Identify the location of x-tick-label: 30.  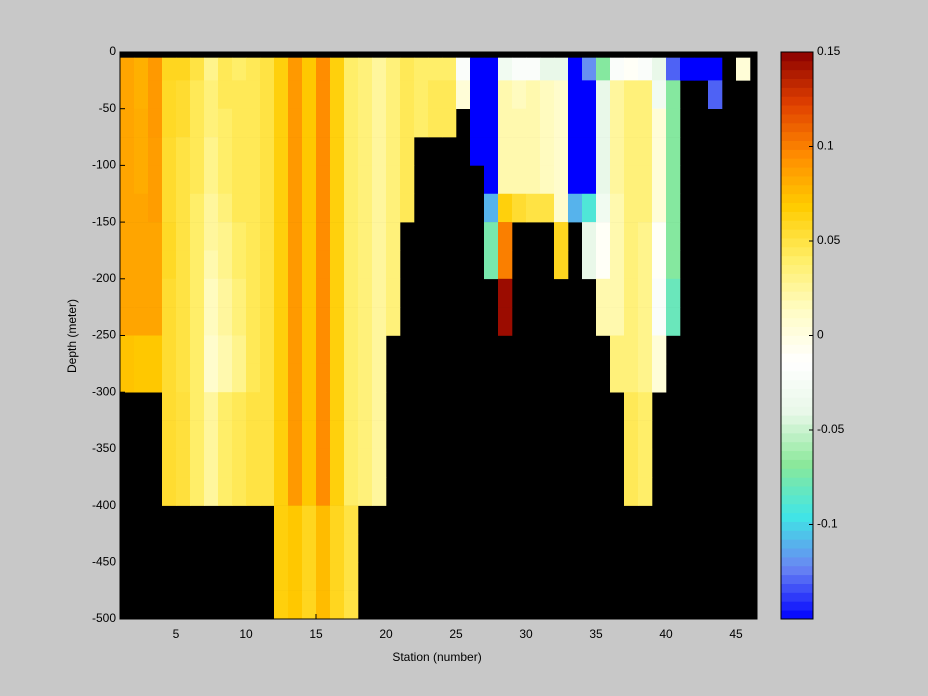
(526, 634).